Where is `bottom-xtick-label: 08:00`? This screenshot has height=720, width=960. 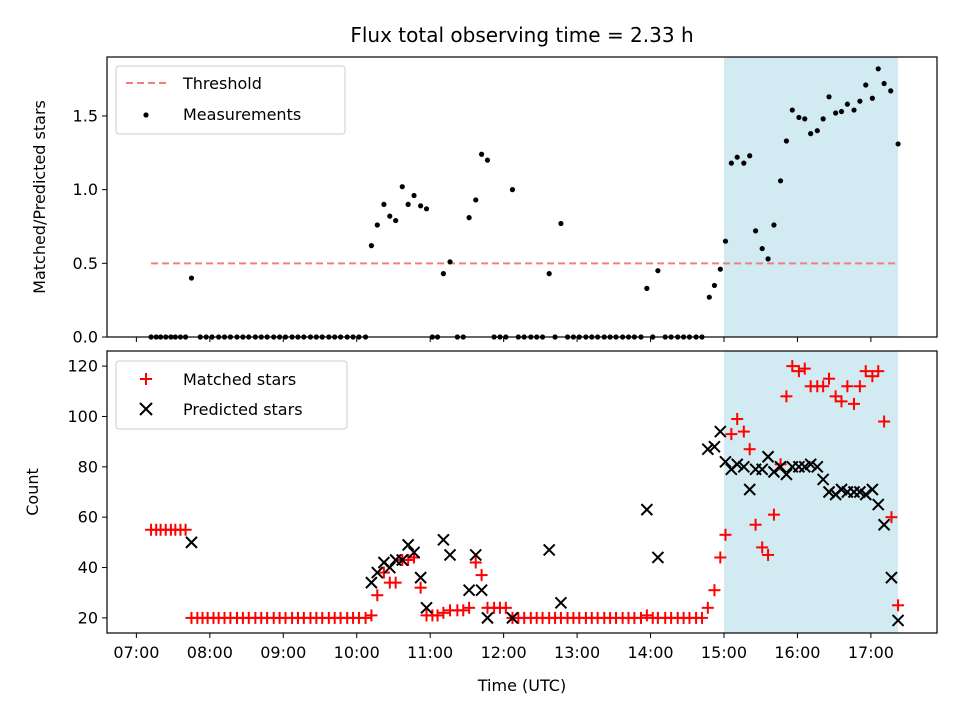 bottom-xtick-label: 08:00 is located at coordinates (210, 652).